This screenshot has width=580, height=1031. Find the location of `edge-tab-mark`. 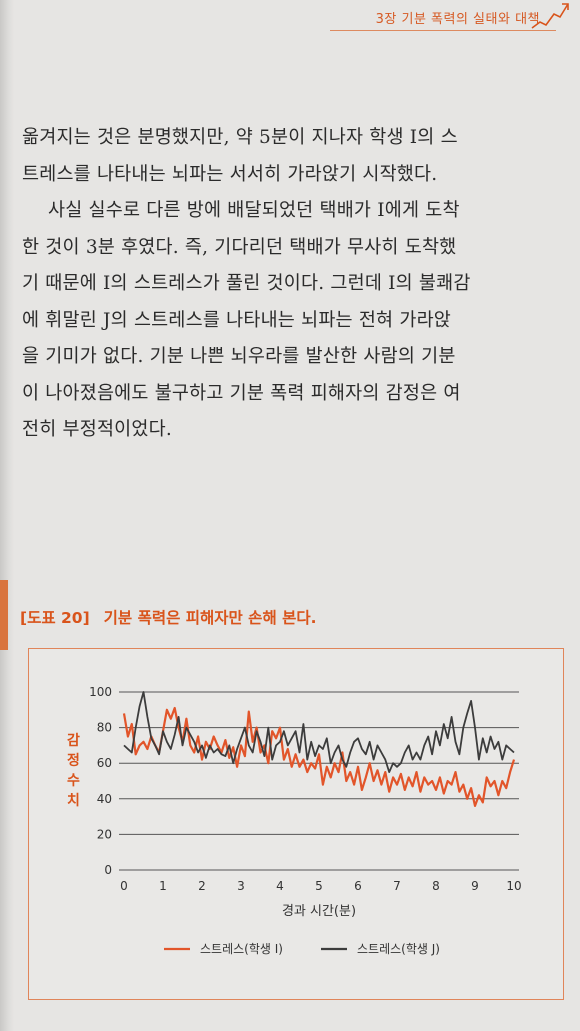

edge-tab-mark is located at coordinates (4, 615).